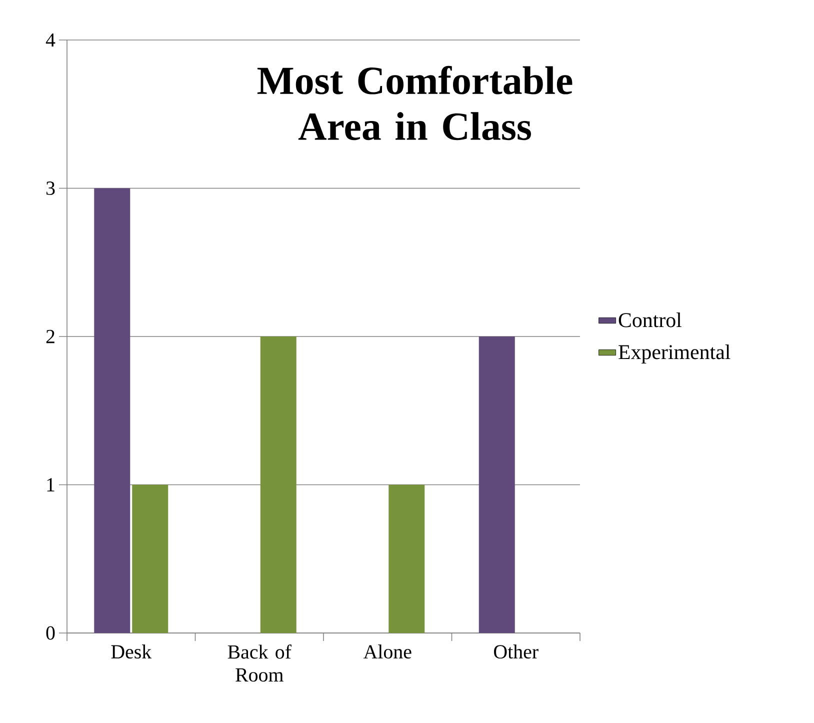 The height and width of the screenshot is (723, 814). What do you see at coordinates (674, 354) in the screenshot?
I see `legend-label: Experimental` at bounding box center [674, 354].